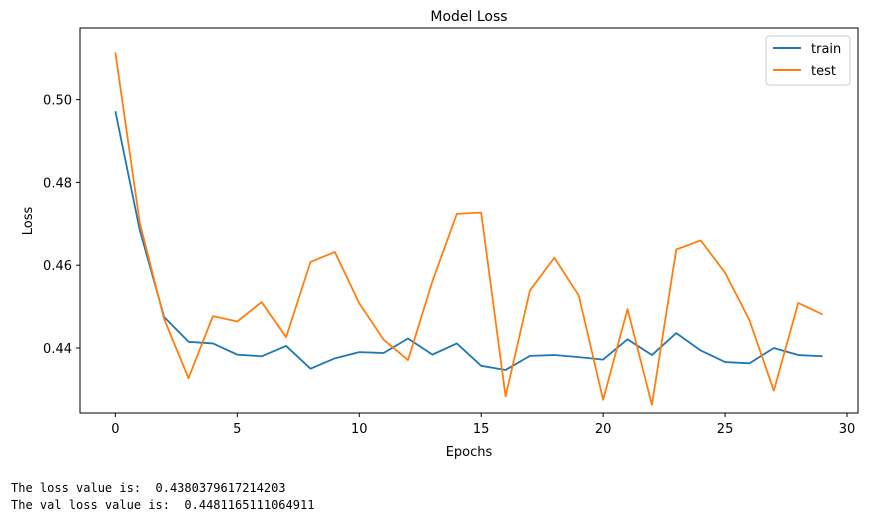 The width and height of the screenshot is (883, 519). I want to click on x-tick-label: 30, so click(847, 429).